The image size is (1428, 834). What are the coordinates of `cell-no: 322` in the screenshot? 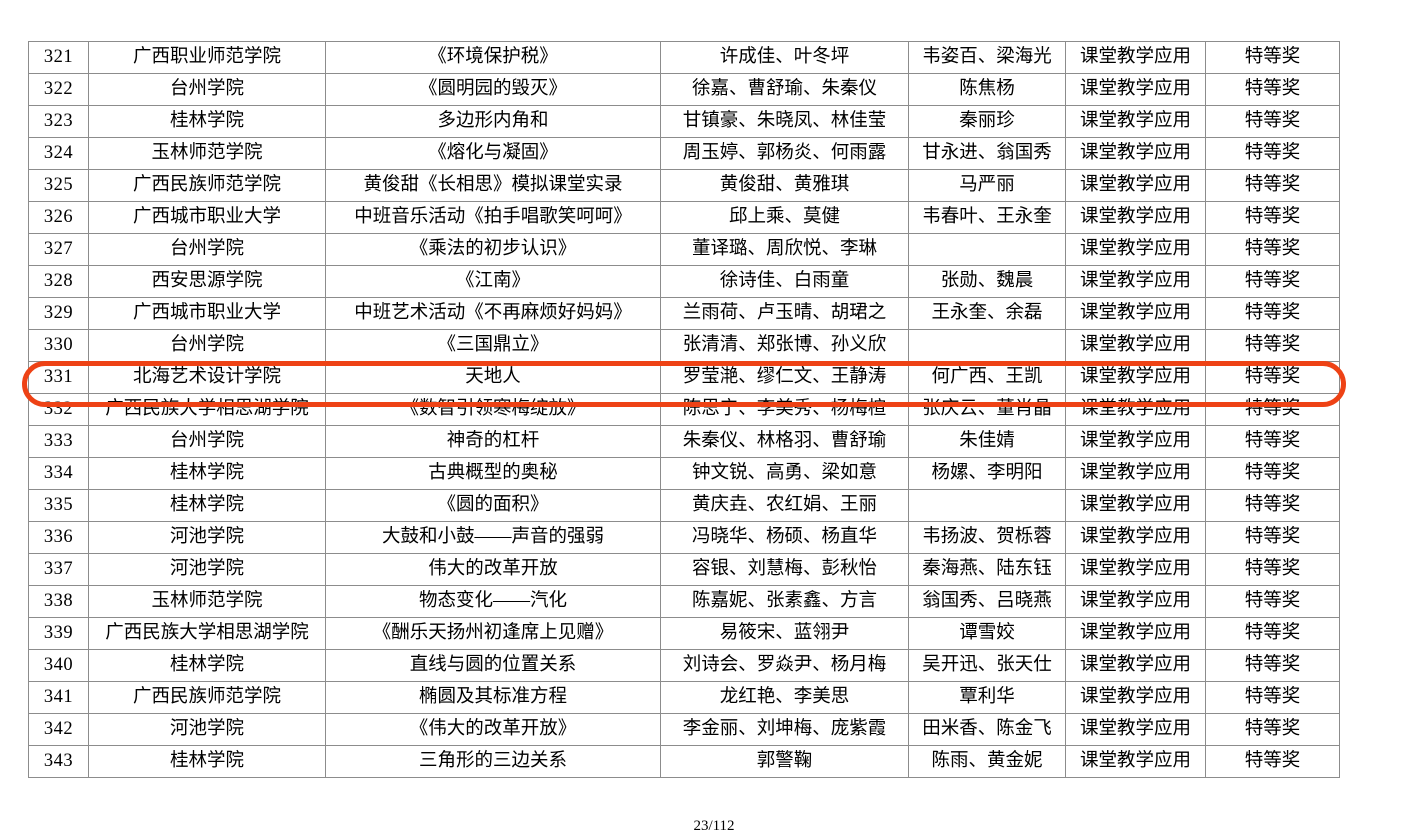 It's located at (58, 89).